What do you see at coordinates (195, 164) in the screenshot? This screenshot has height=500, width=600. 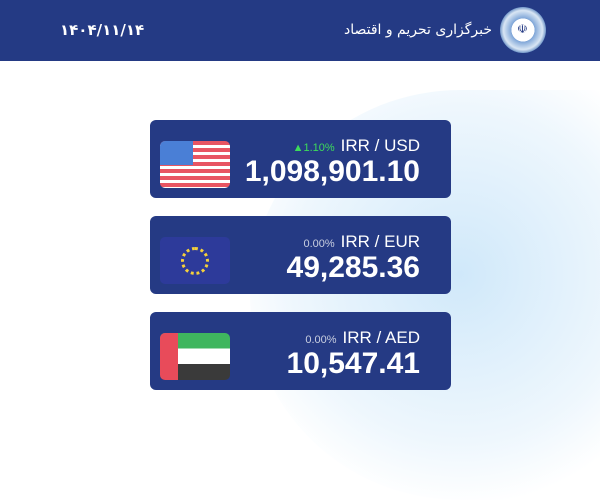 I see `us-flag-icon` at bounding box center [195, 164].